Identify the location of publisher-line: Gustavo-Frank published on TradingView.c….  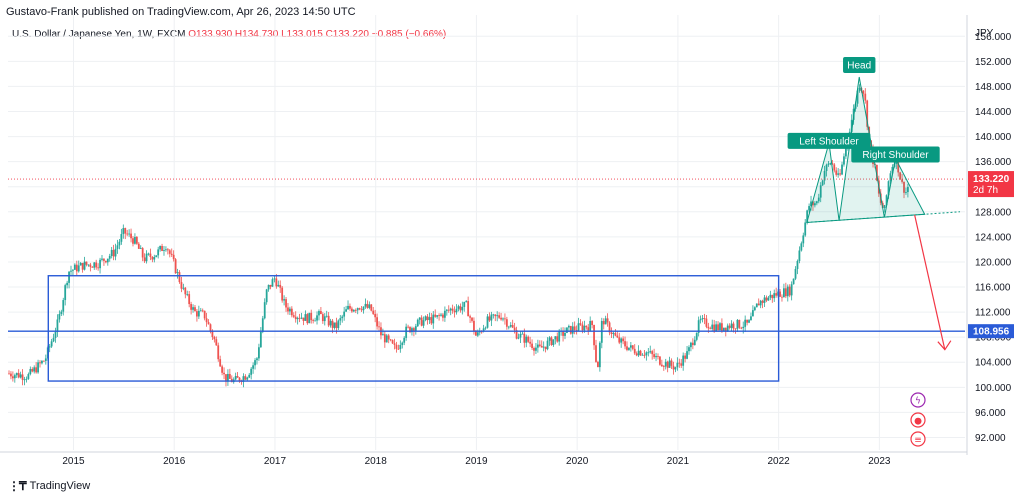
(181, 12).